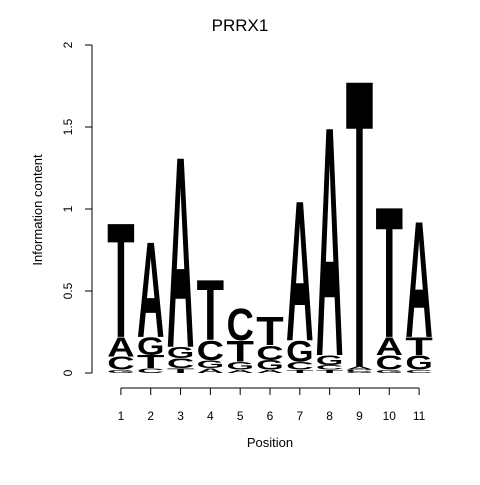 The width and height of the screenshot is (480, 485). What do you see at coordinates (180, 416) in the screenshot?
I see `x-tick-label: 3` at bounding box center [180, 416].